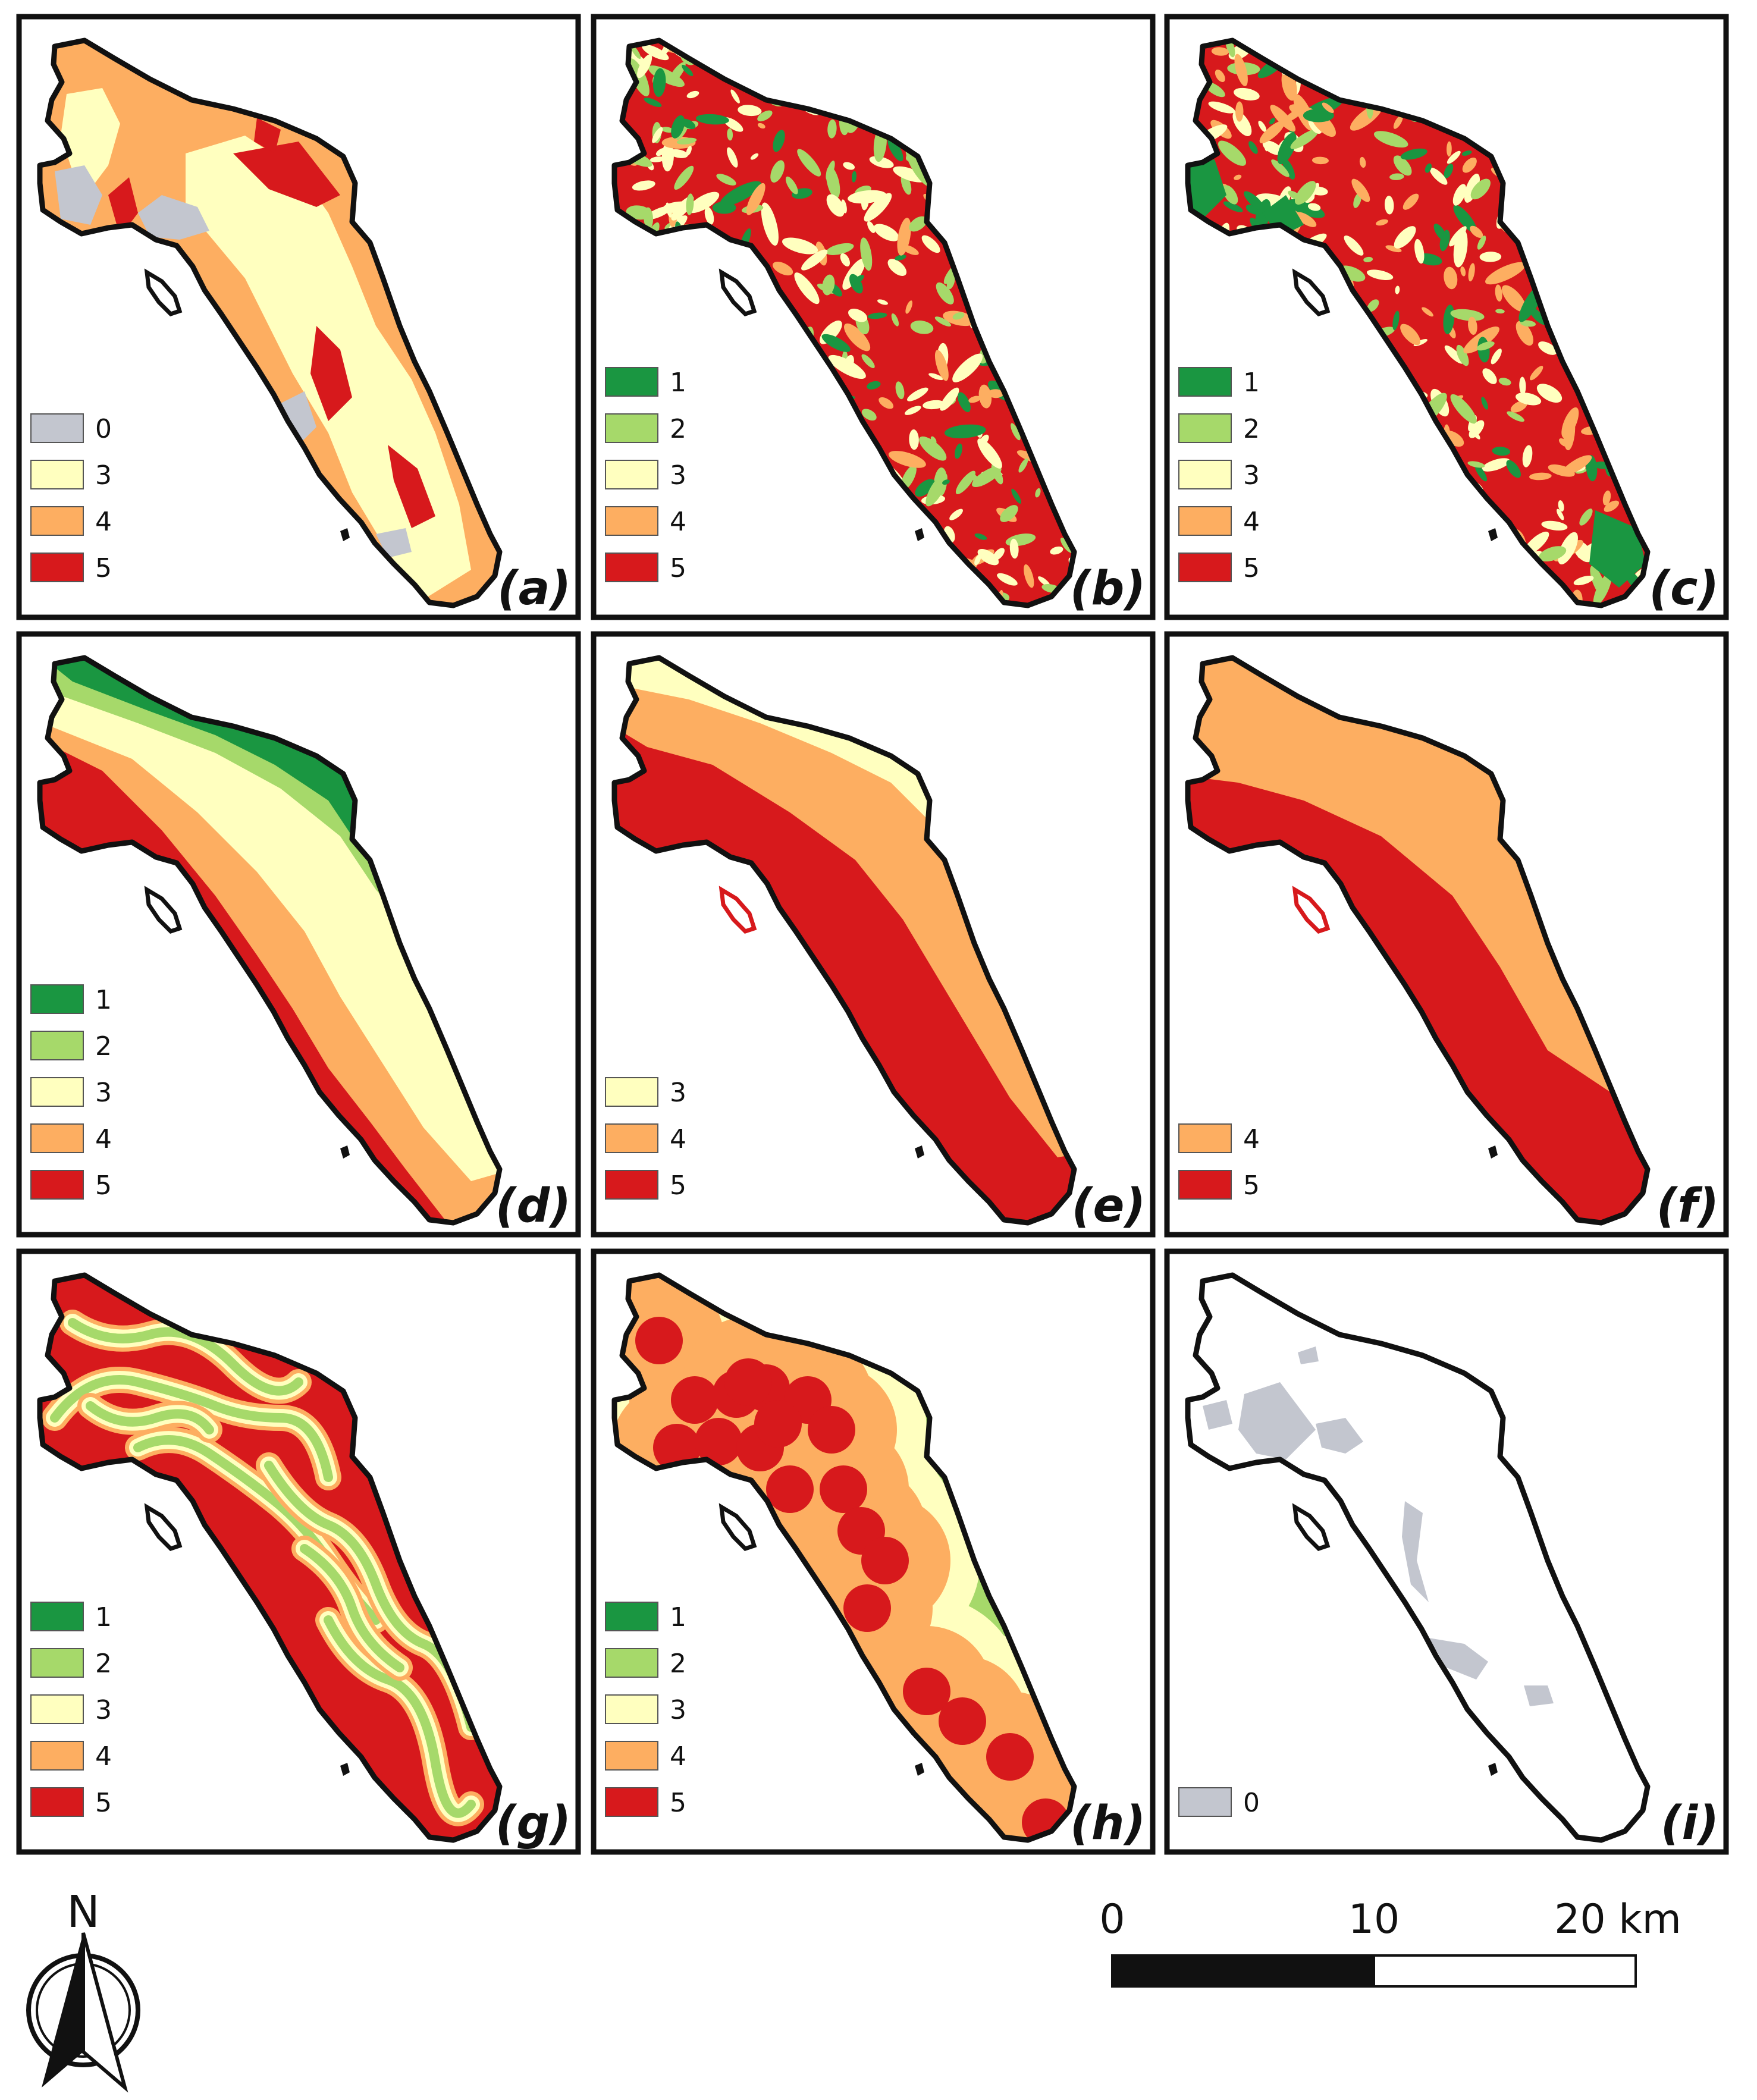 The width and height of the screenshot is (1757, 2100). Describe the element at coordinates (533, 1823) in the screenshot. I see `panel-label: (g)` at that location.